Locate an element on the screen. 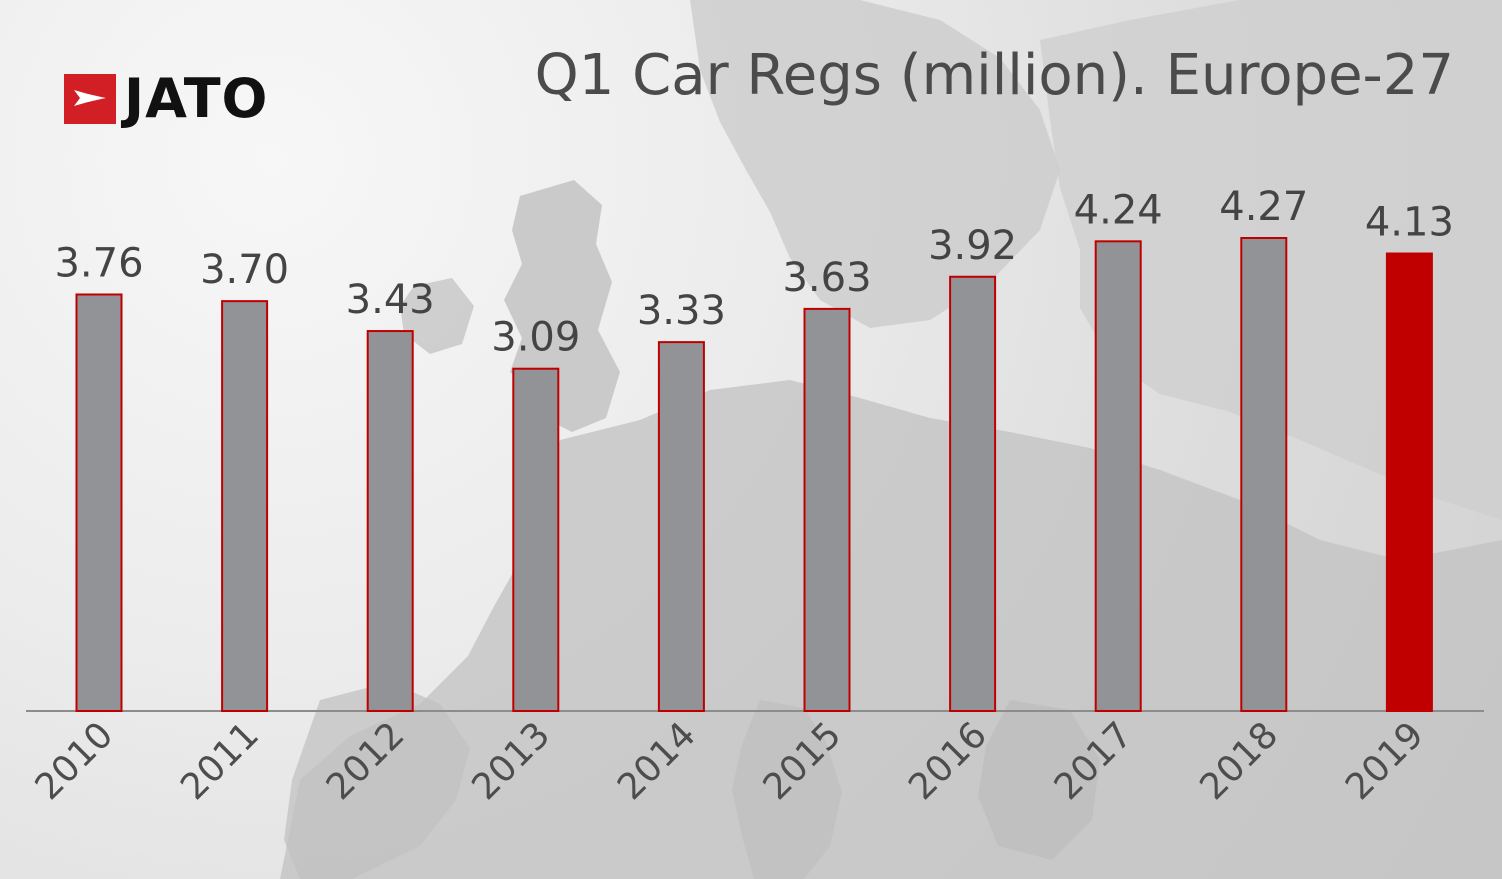  x-tick-label-2018: 2018 is located at coordinates (1239, 761).